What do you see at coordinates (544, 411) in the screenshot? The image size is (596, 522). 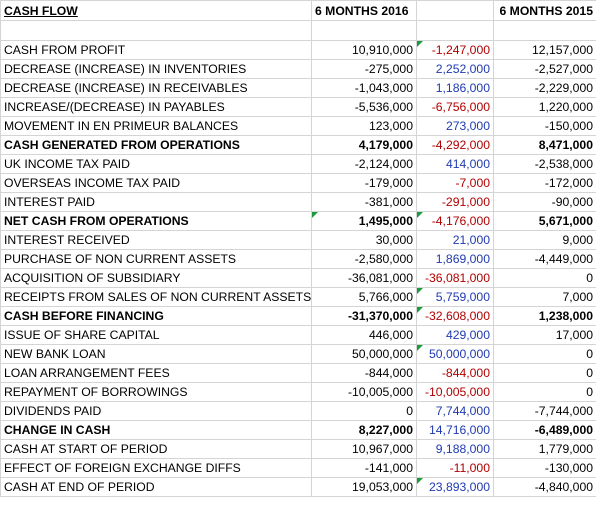 I see `value-2015: -7,744,000` at bounding box center [544, 411].